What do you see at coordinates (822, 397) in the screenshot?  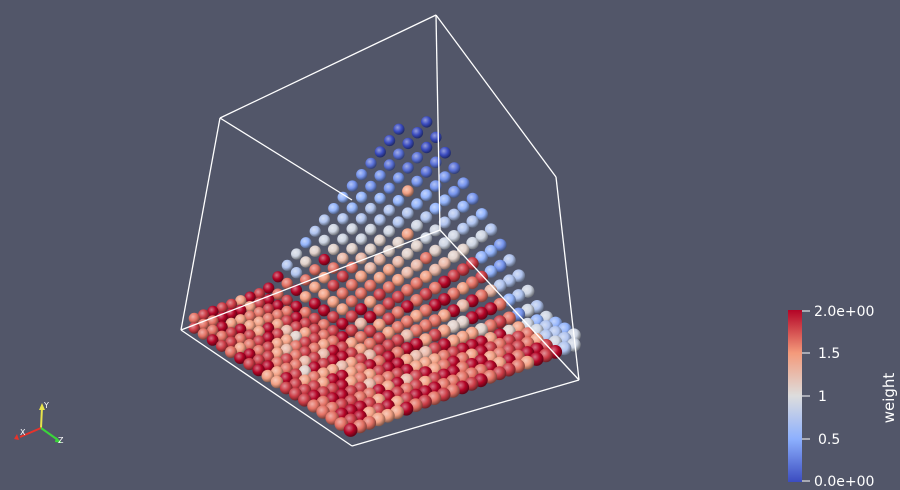 I see `scalar-bar-label-1: 1` at bounding box center [822, 397].